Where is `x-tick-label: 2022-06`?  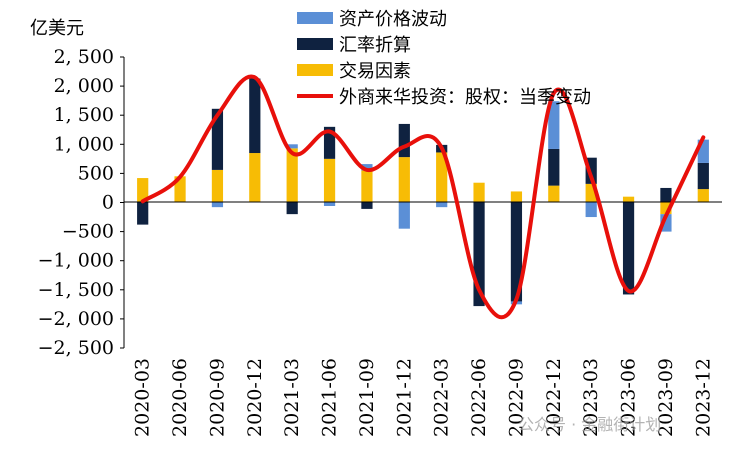
x-tick-label: 2022-06 is located at coordinates (479, 397).